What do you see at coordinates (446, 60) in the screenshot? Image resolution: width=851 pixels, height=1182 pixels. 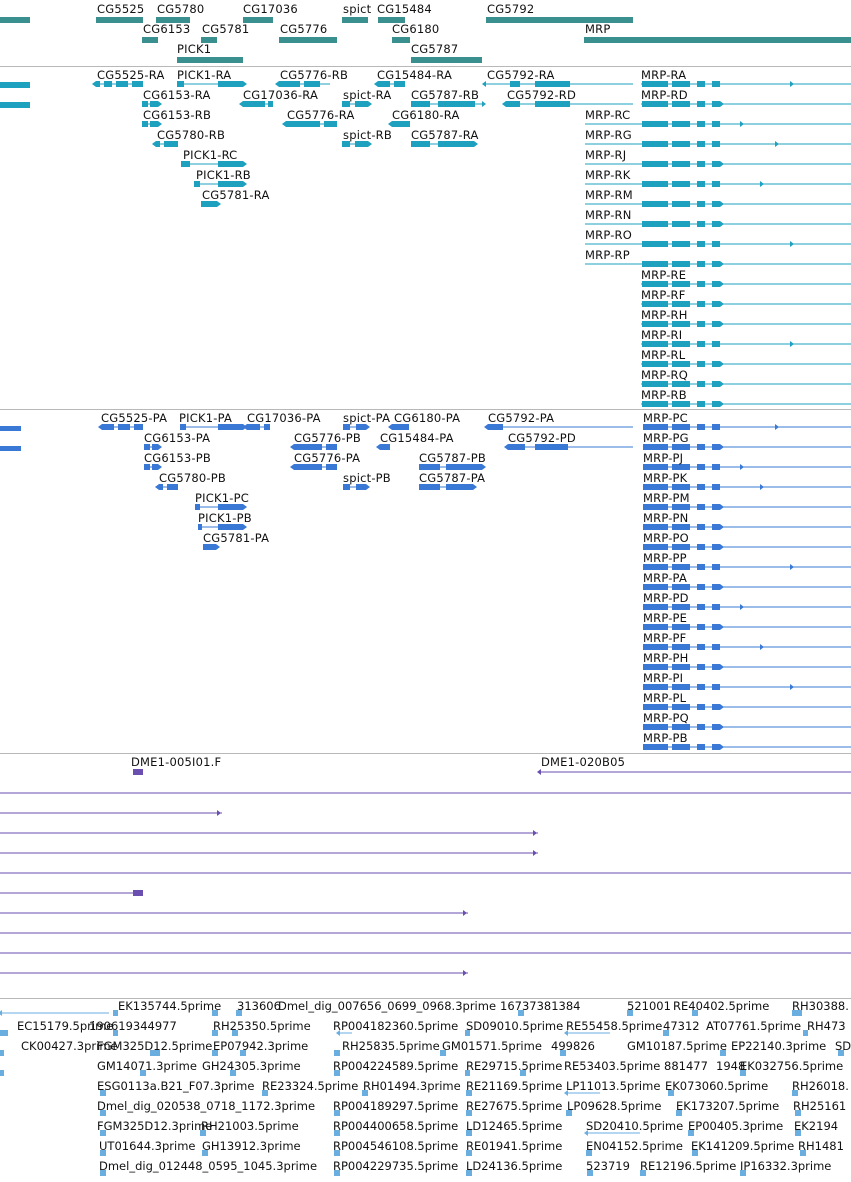 I see `gene-cg5787-bar` at bounding box center [446, 60].